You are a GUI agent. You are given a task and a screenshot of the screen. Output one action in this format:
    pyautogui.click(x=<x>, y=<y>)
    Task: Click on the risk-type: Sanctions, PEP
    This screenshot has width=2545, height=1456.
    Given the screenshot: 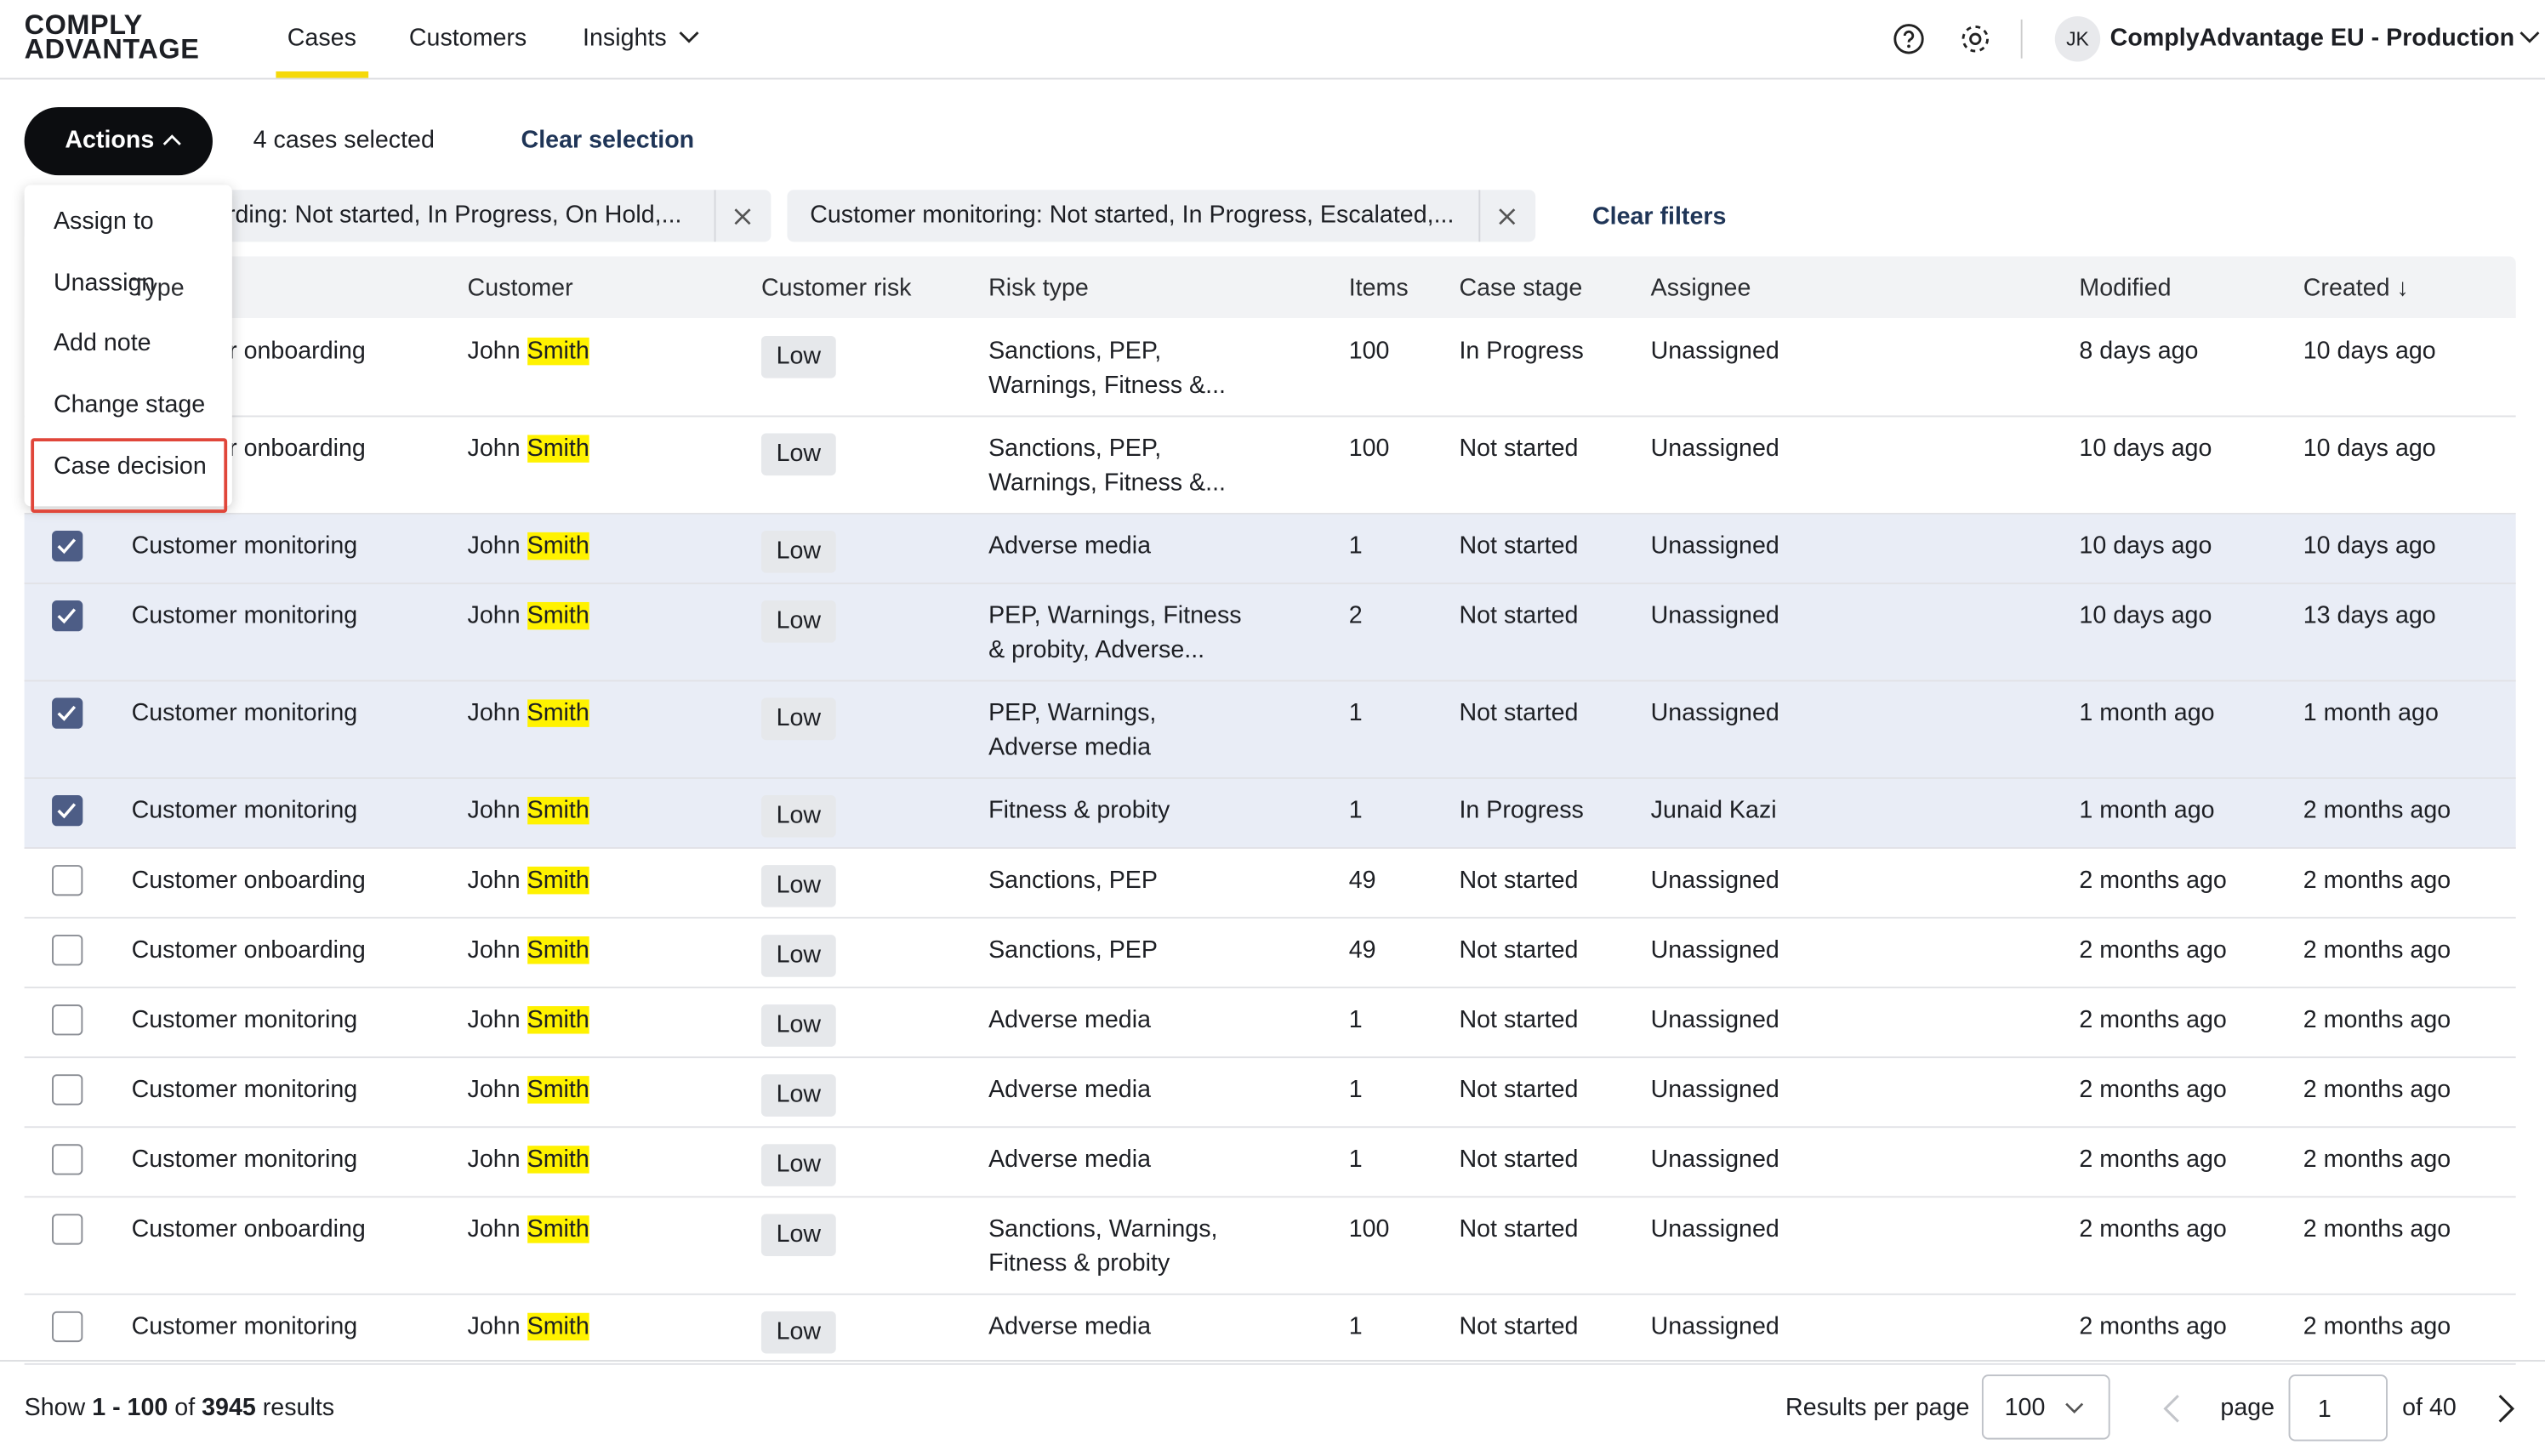 What is the action you would take?
    pyautogui.click(x=1073, y=880)
    